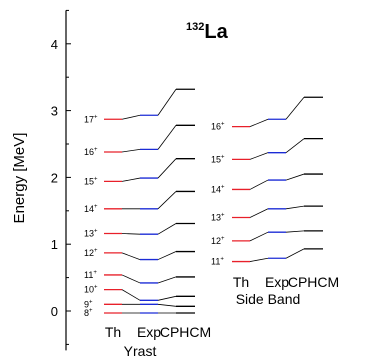 The image size is (365, 360). I want to click on title-element: La, so click(216, 32).